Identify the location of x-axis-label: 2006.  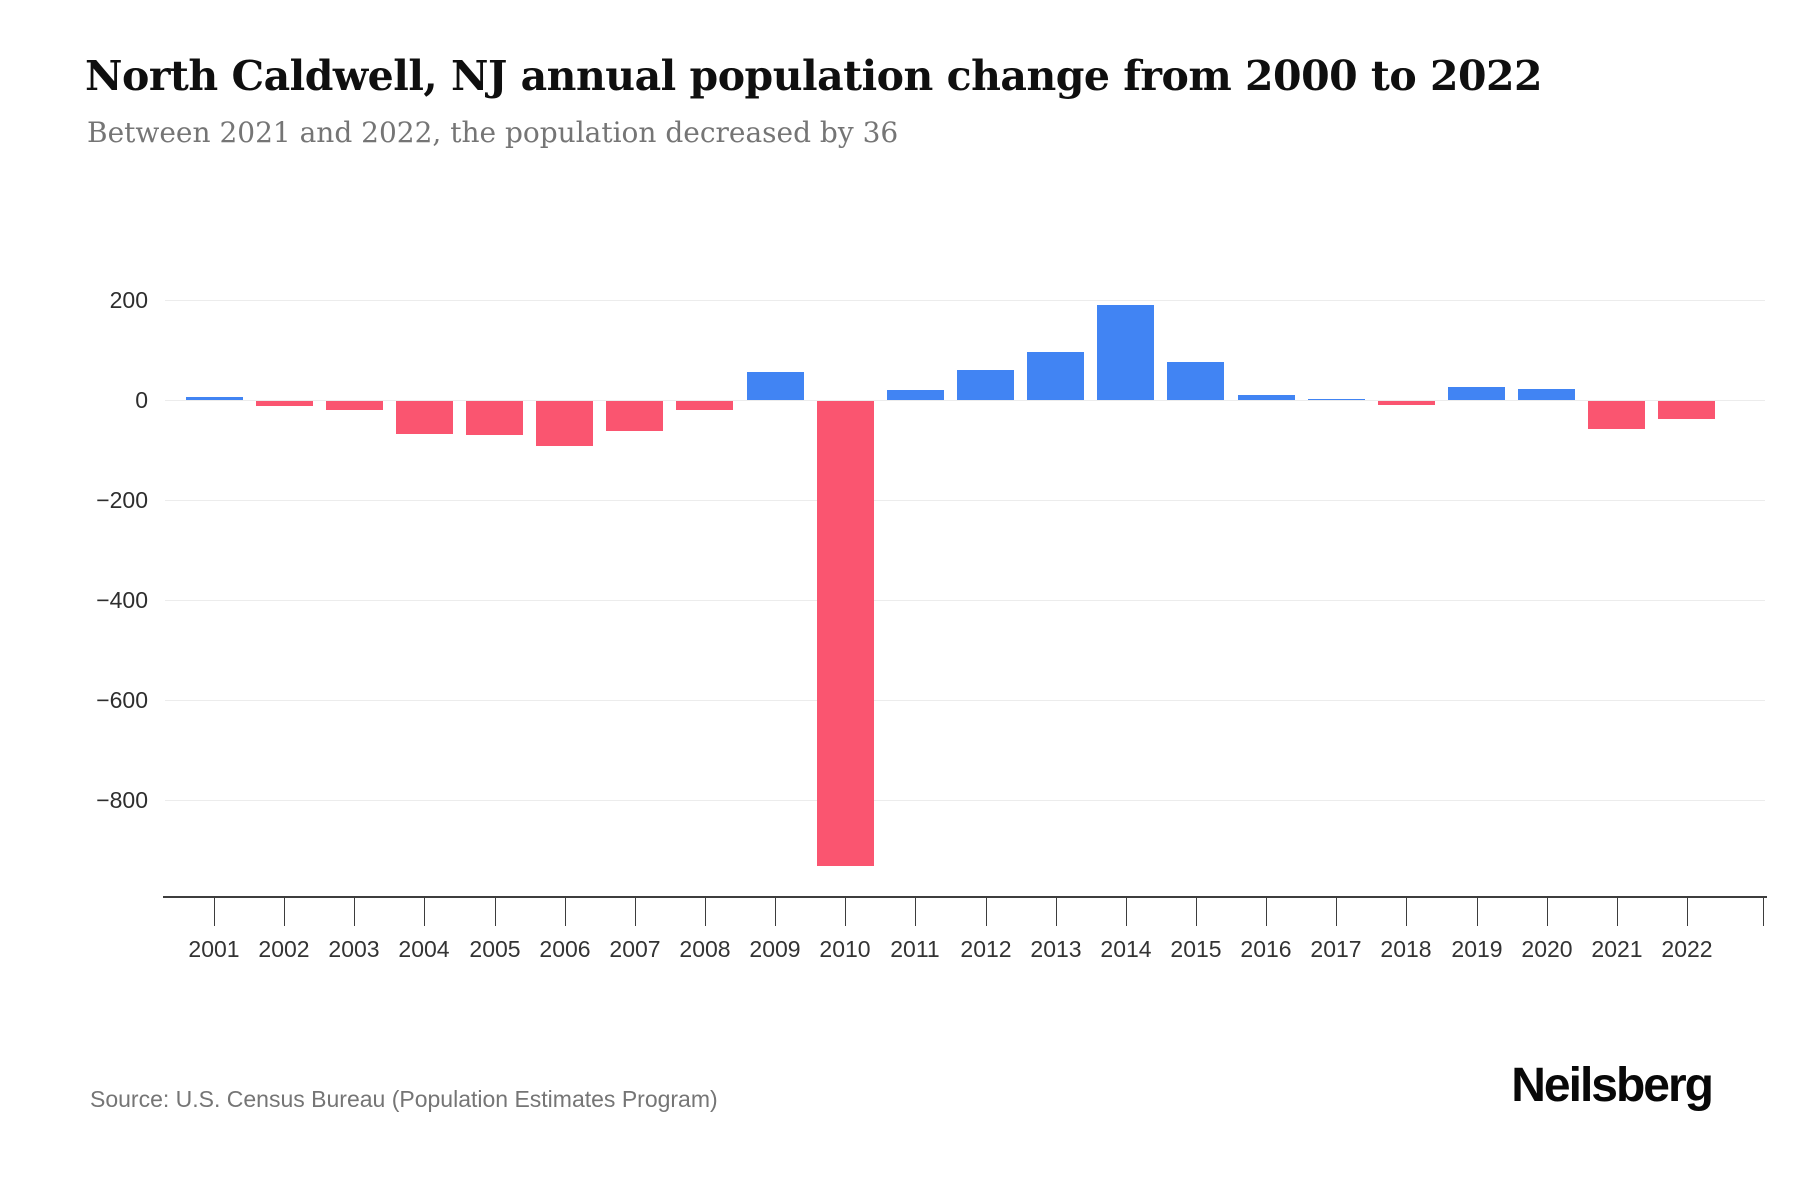
(565, 949).